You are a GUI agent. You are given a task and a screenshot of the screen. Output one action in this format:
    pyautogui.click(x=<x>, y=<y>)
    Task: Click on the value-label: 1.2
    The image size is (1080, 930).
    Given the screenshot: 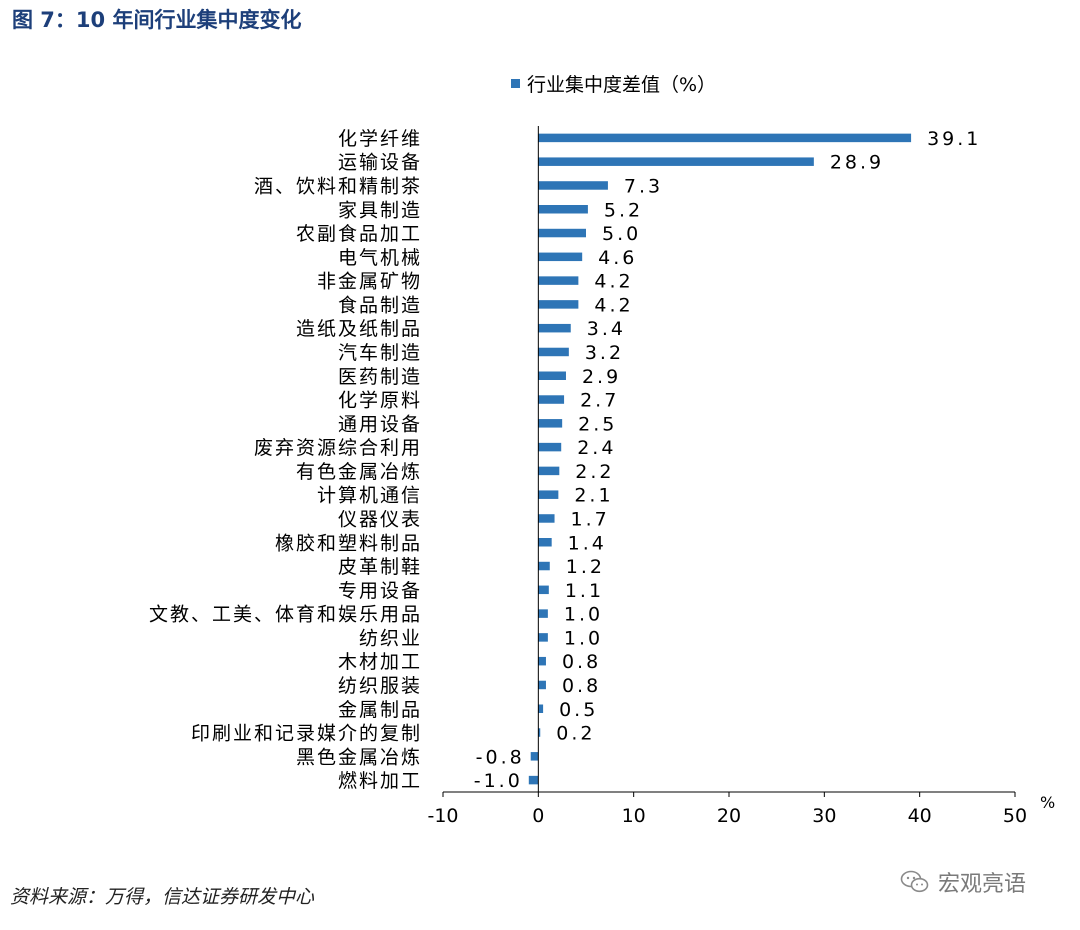 What is the action you would take?
    pyautogui.click(x=585, y=567)
    